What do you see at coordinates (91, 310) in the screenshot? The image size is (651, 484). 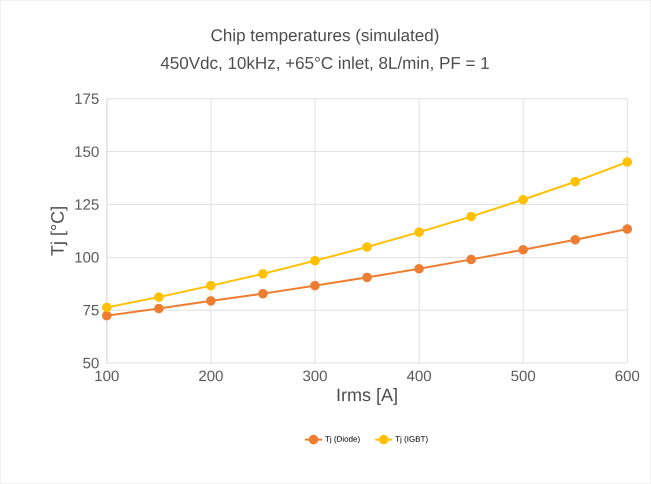 I see `y-tick-label: 75` at bounding box center [91, 310].